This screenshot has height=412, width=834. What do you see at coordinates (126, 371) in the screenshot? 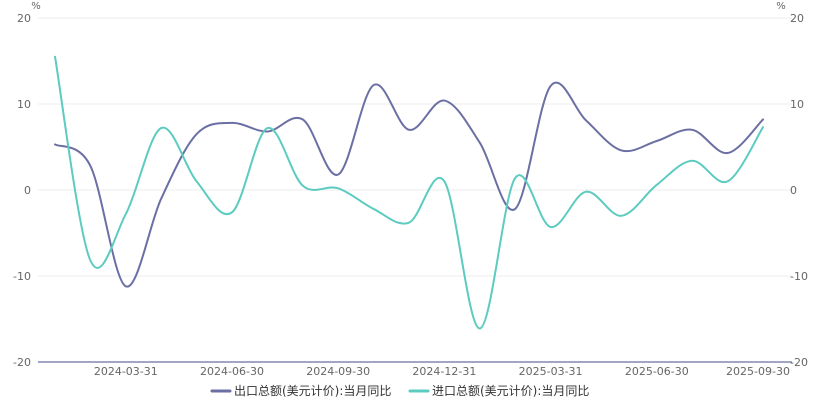
I see `x-tick-2024-03-31: 2024-03-31` at bounding box center [126, 371].